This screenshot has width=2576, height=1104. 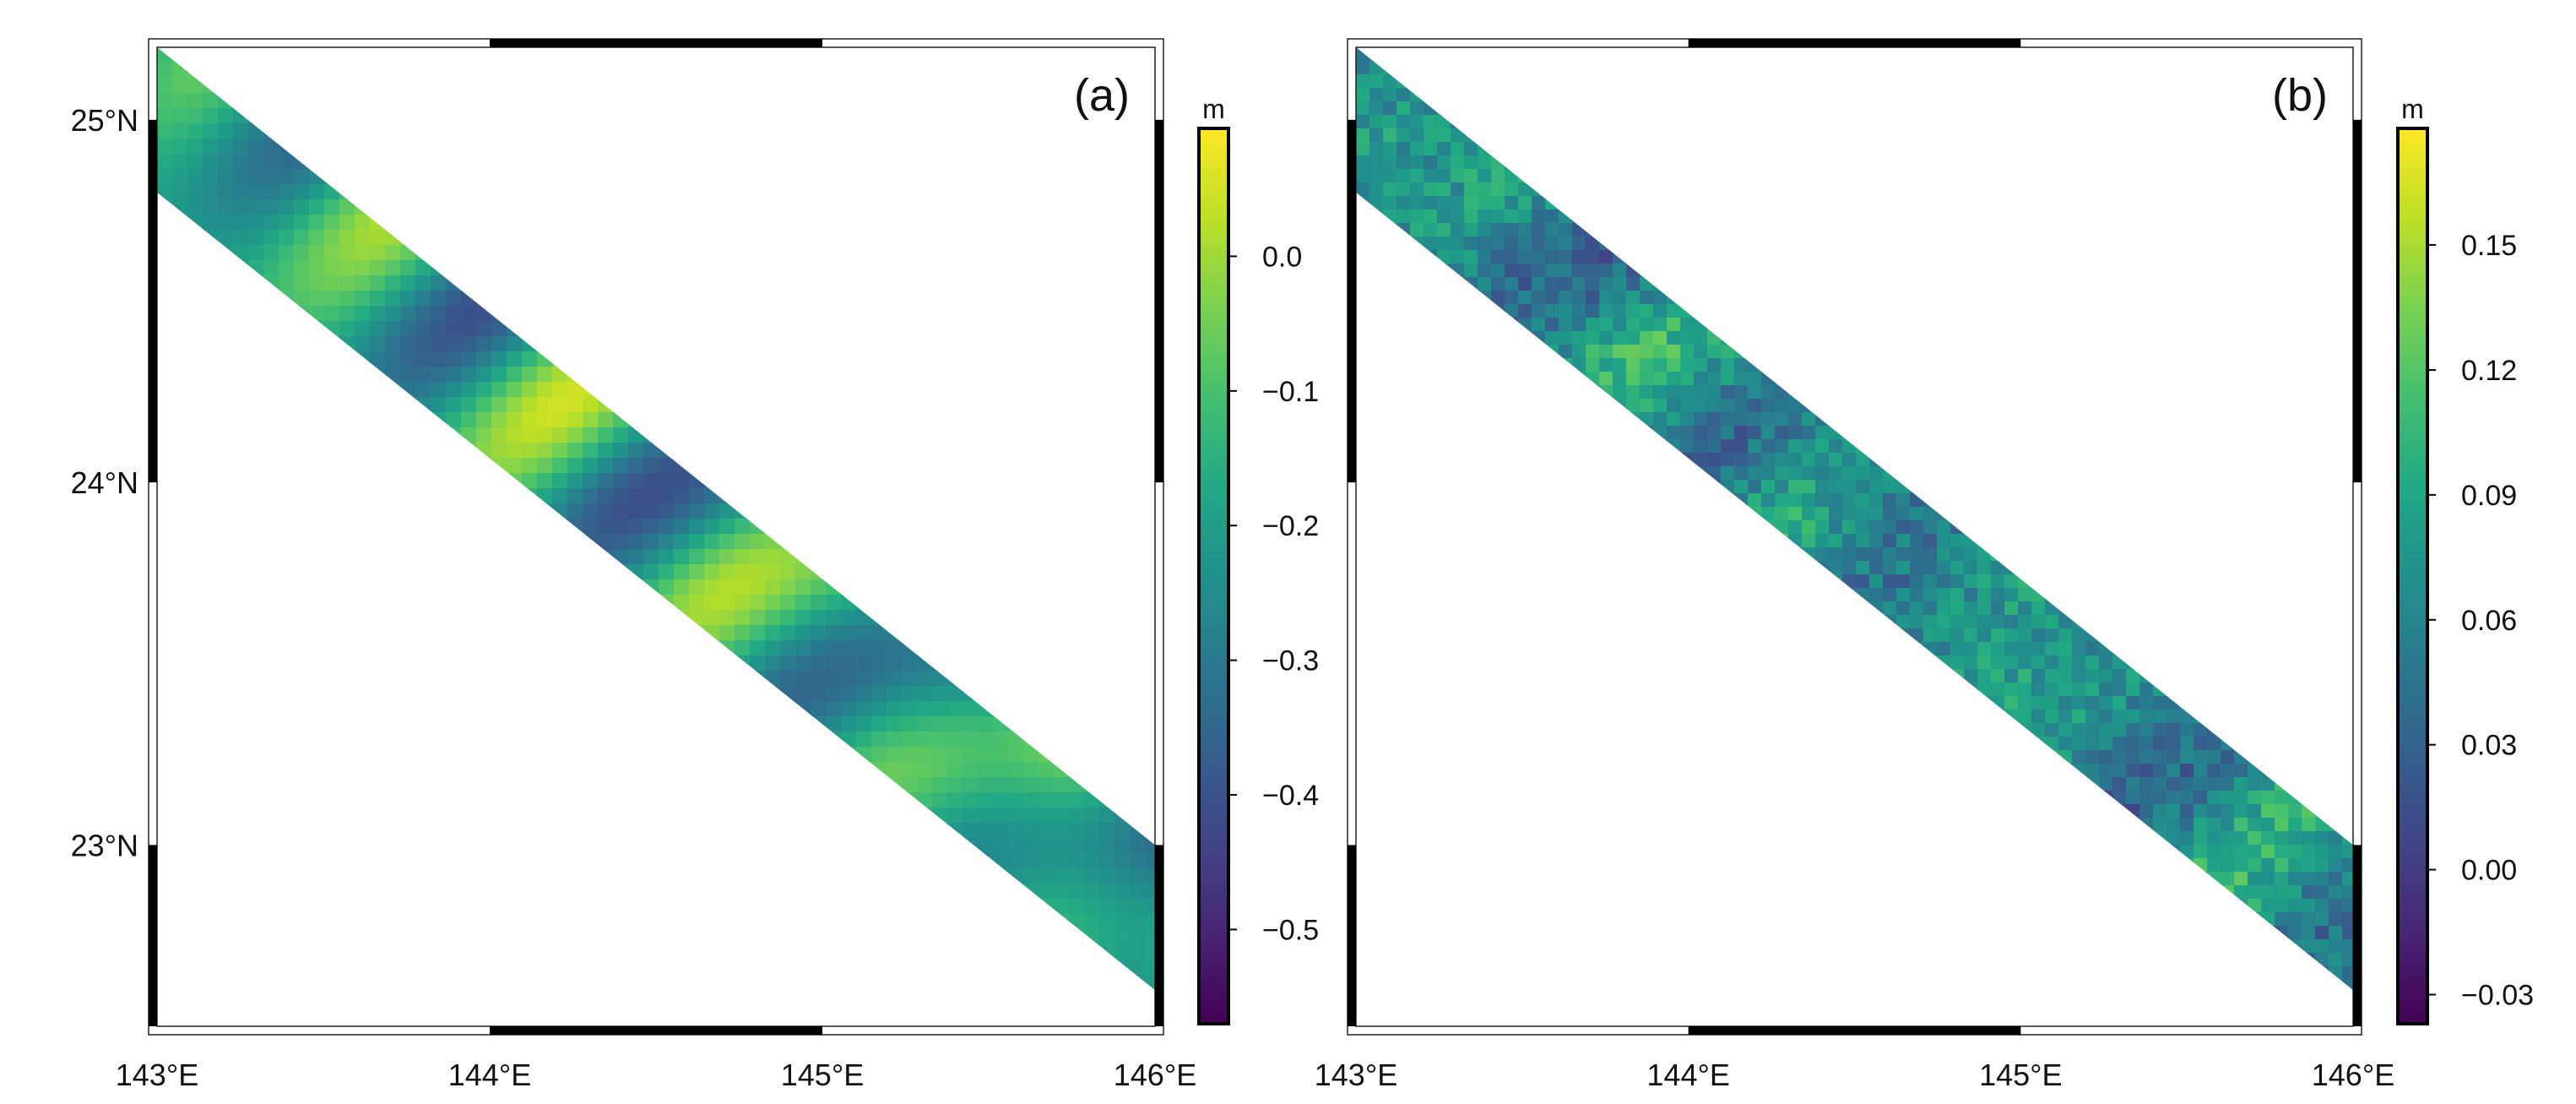 I want to click on panel-label: (a), so click(x=1102, y=95).